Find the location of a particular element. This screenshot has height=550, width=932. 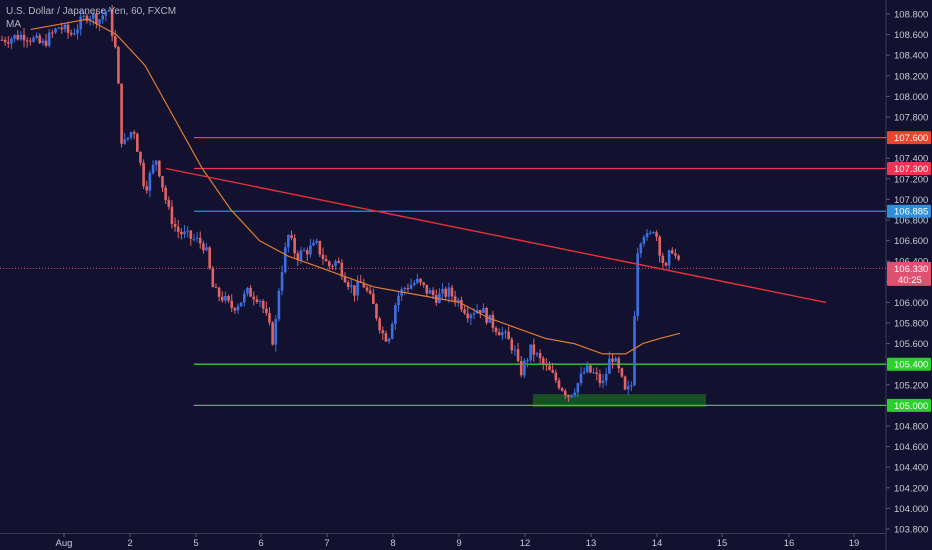

x-tick-label: 14 is located at coordinates (657, 543).